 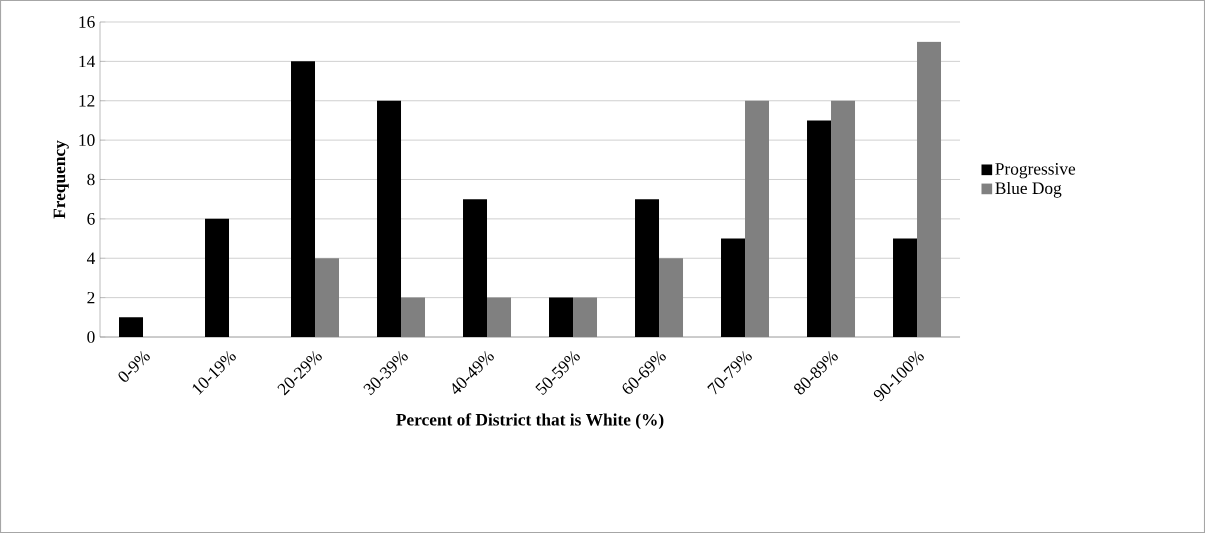 I want to click on y-tick-label: 4, so click(x=91, y=258).